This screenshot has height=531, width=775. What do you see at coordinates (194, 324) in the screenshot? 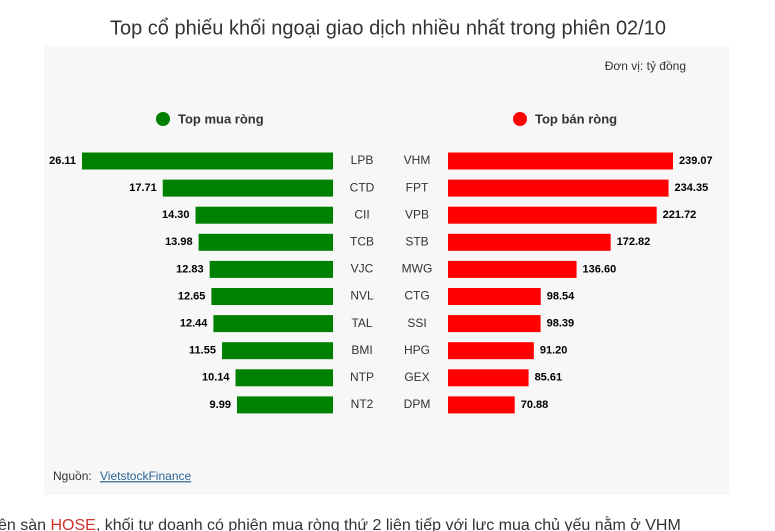
I see `value-label: 12.44` at bounding box center [194, 324].